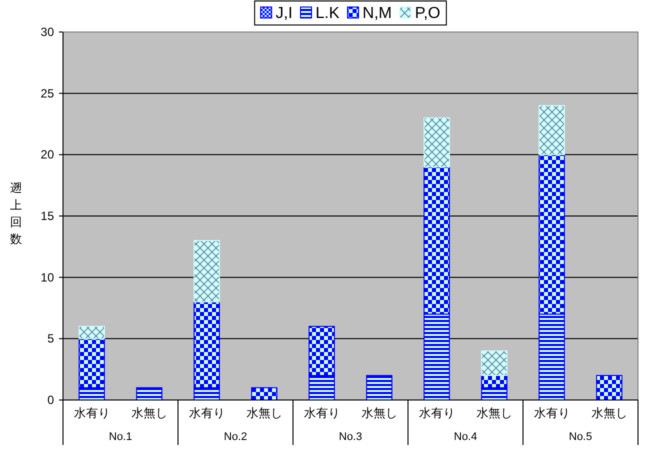 The image size is (651, 450). Describe the element at coordinates (328, 13) in the screenshot. I see `legend-label: L.K` at that location.